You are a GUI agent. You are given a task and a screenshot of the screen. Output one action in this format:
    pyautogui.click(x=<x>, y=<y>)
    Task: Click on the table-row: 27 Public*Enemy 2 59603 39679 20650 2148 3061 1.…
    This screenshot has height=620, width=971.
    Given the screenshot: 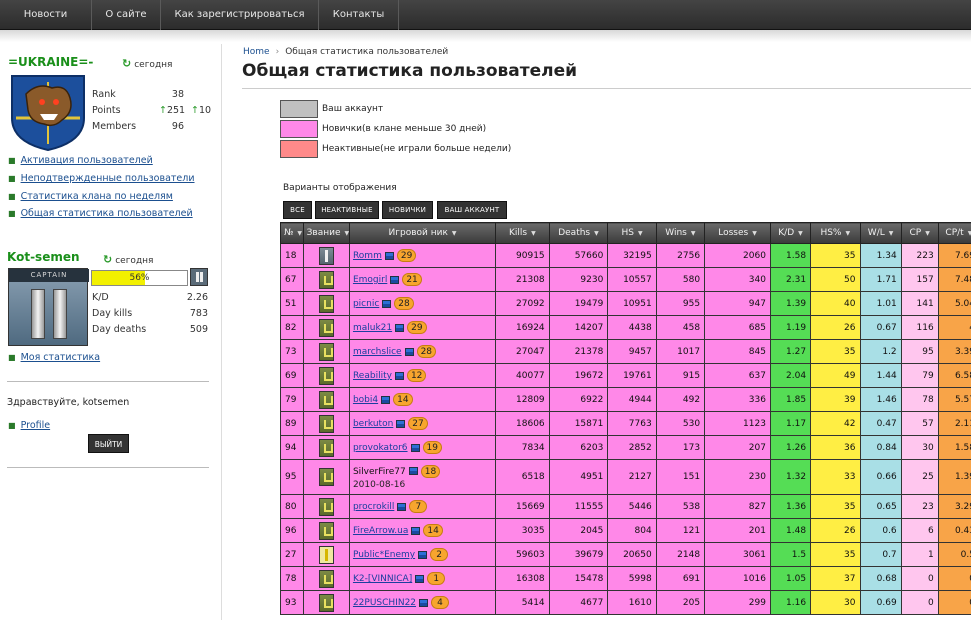 What is the action you would take?
    pyautogui.click(x=625, y=554)
    